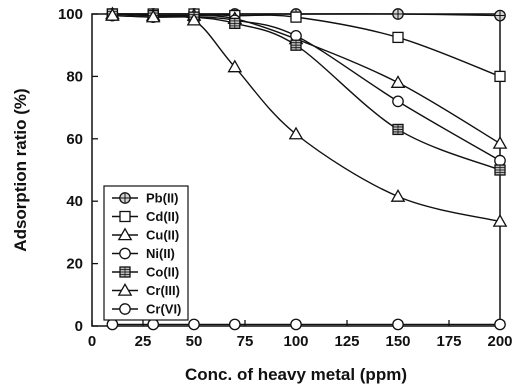 The height and width of the screenshot is (391, 517). Describe the element at coordinates (245, 341) in the screenshot. I see `x-tick-label: 75` at that location.